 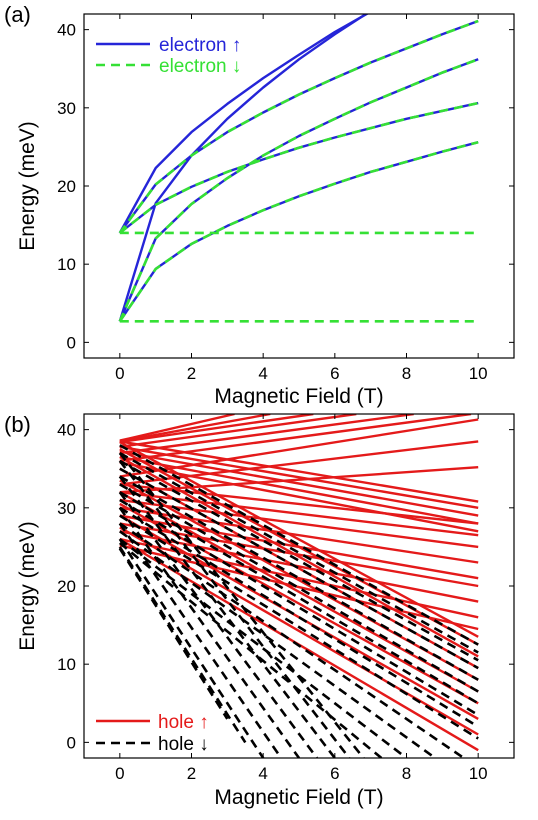 I want to click on x-tick-label-b-4: 4, so click(x=262, y=773).